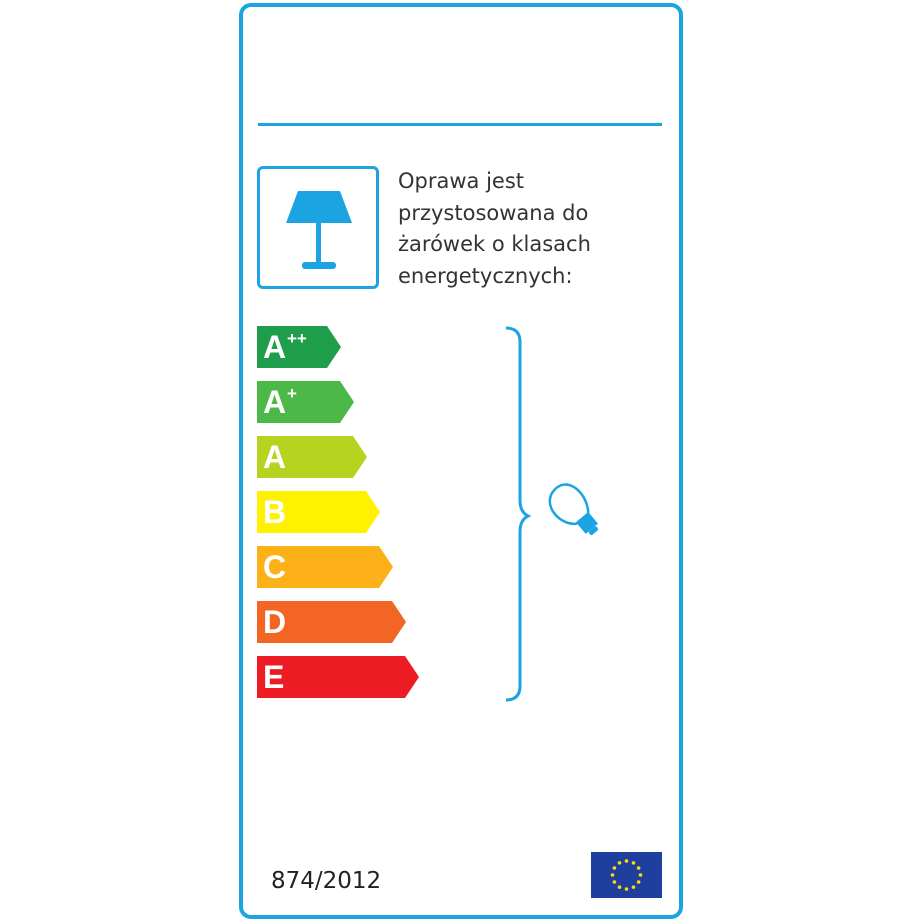 The height and width of the screenshot is (920, 920). Describe the element at coordinates (318, 227) in the screenshot. I see `table-lamp-icon` at that location.